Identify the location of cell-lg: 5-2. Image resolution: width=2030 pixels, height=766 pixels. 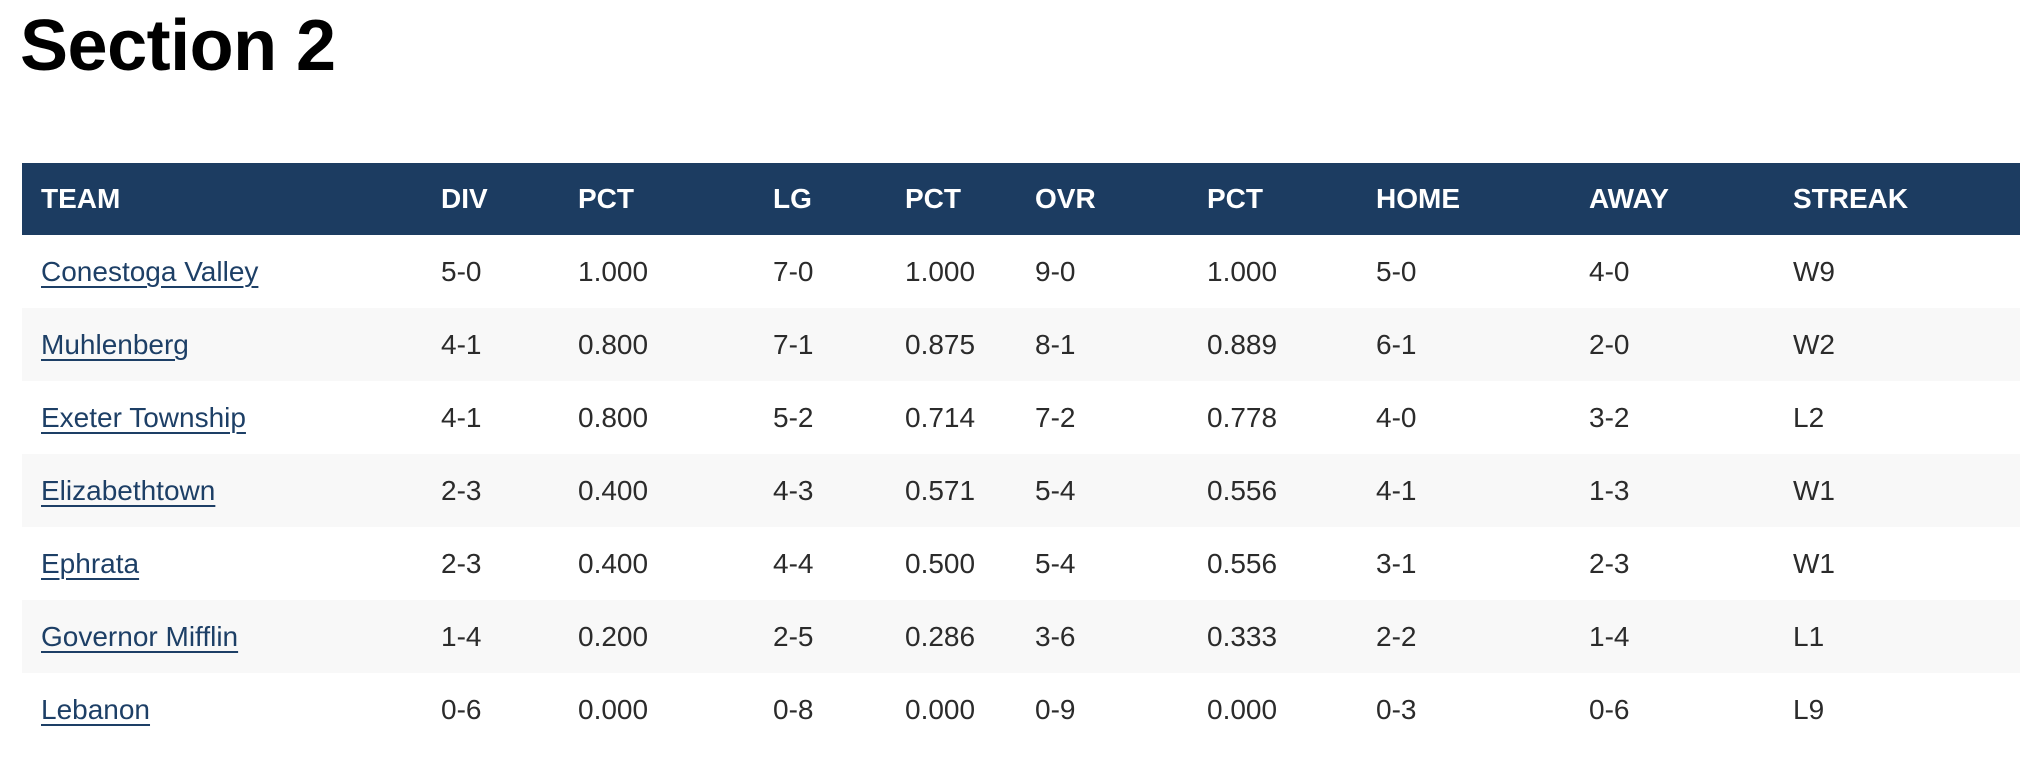
(793, 417).